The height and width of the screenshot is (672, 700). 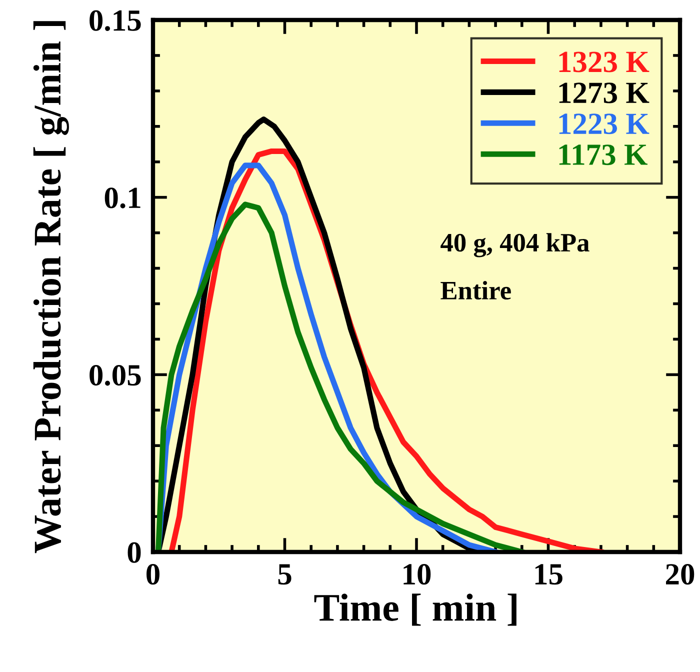 What do you see at coordinates (603, 155) in the screenshot?
I see `legend-label: 1173 K` at bounding box center [603, 155].